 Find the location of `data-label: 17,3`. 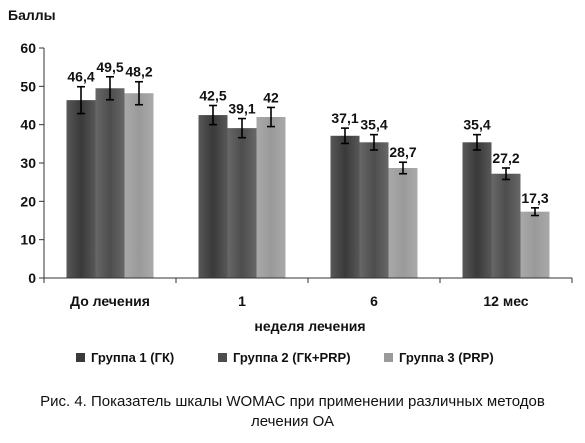

data-label: 17,3 is located at coordinates (534, 198).